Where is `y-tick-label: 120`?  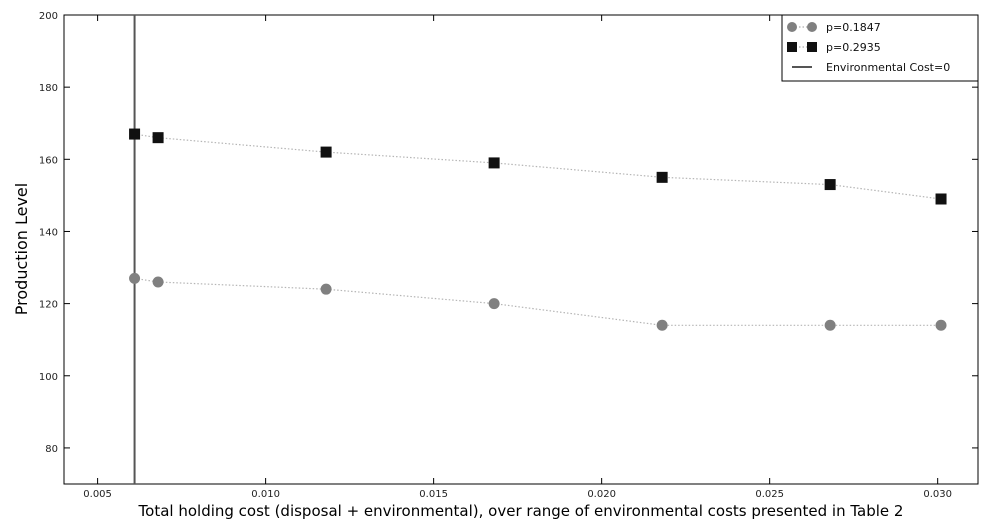
y-tick-label: 120 is located at coordinates (48, 305).